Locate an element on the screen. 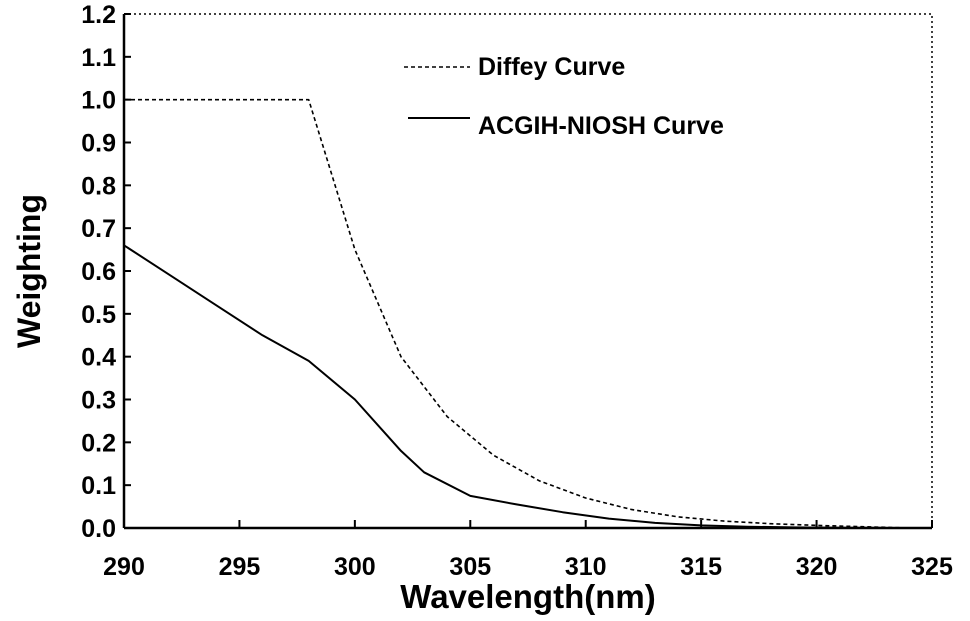  y-tick-label: 0.7 is located at coordinates (98, 229).